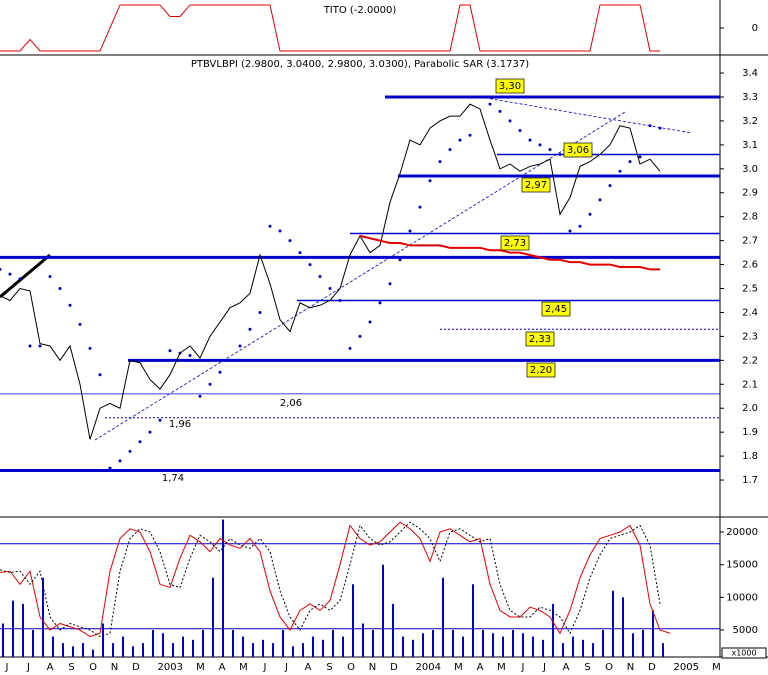 The height and width of the screenshot is (675, 768). I want to click on level-label: 1,74, so click(173, 478).